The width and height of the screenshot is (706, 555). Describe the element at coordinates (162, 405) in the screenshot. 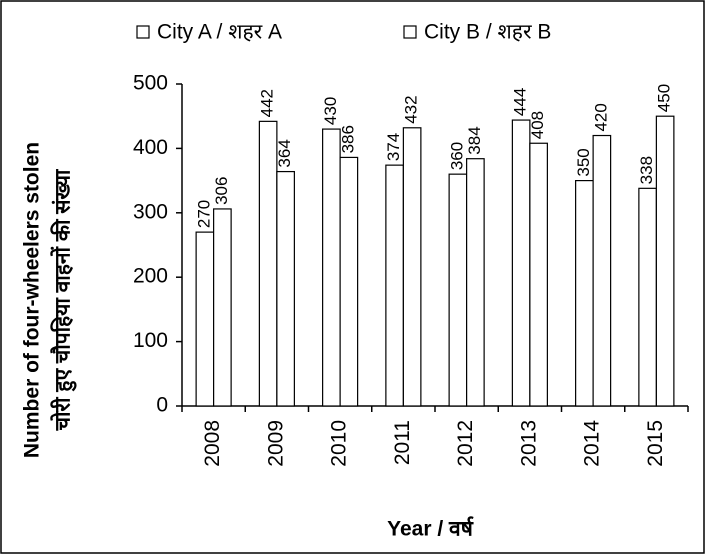

I see `y-tick-label: 0` at that location.